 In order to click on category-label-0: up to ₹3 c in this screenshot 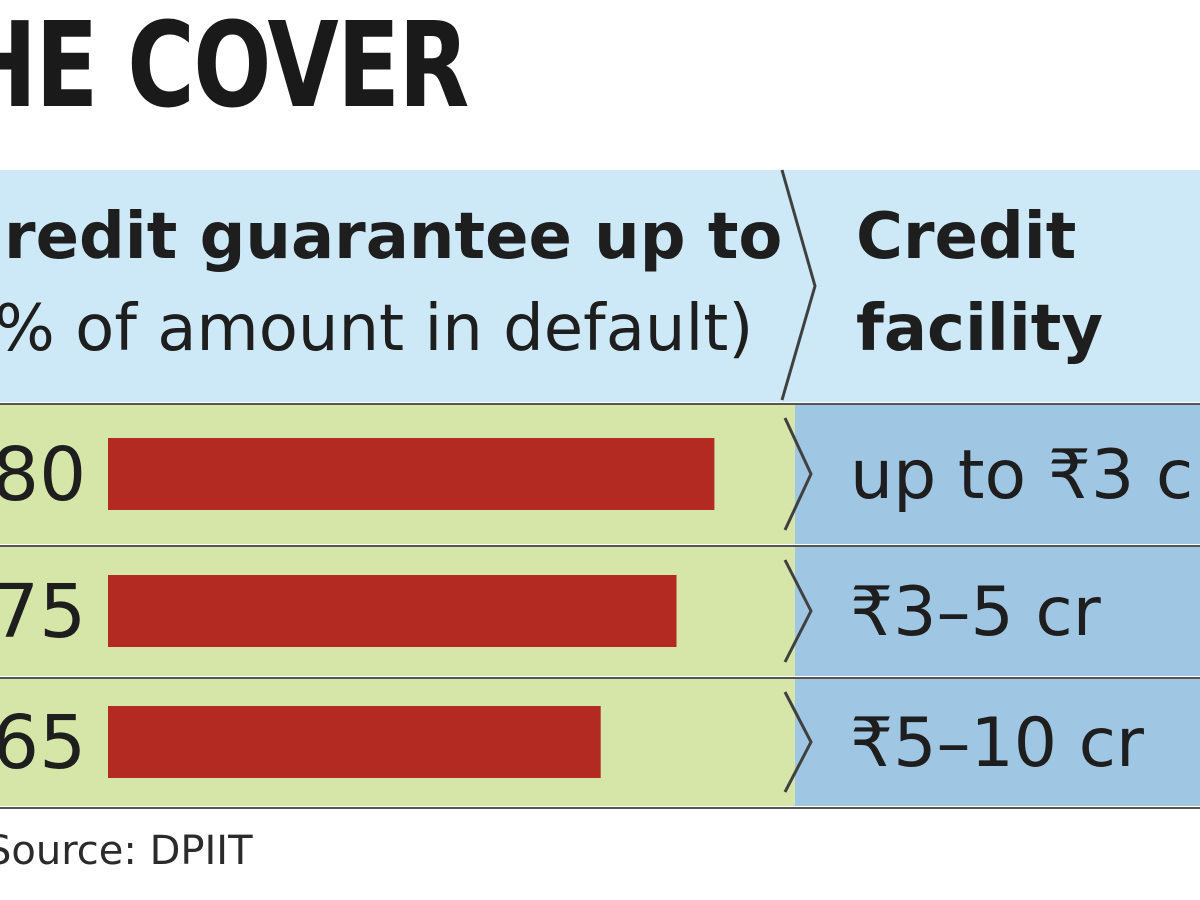, I will do `click(1021, 475)`.